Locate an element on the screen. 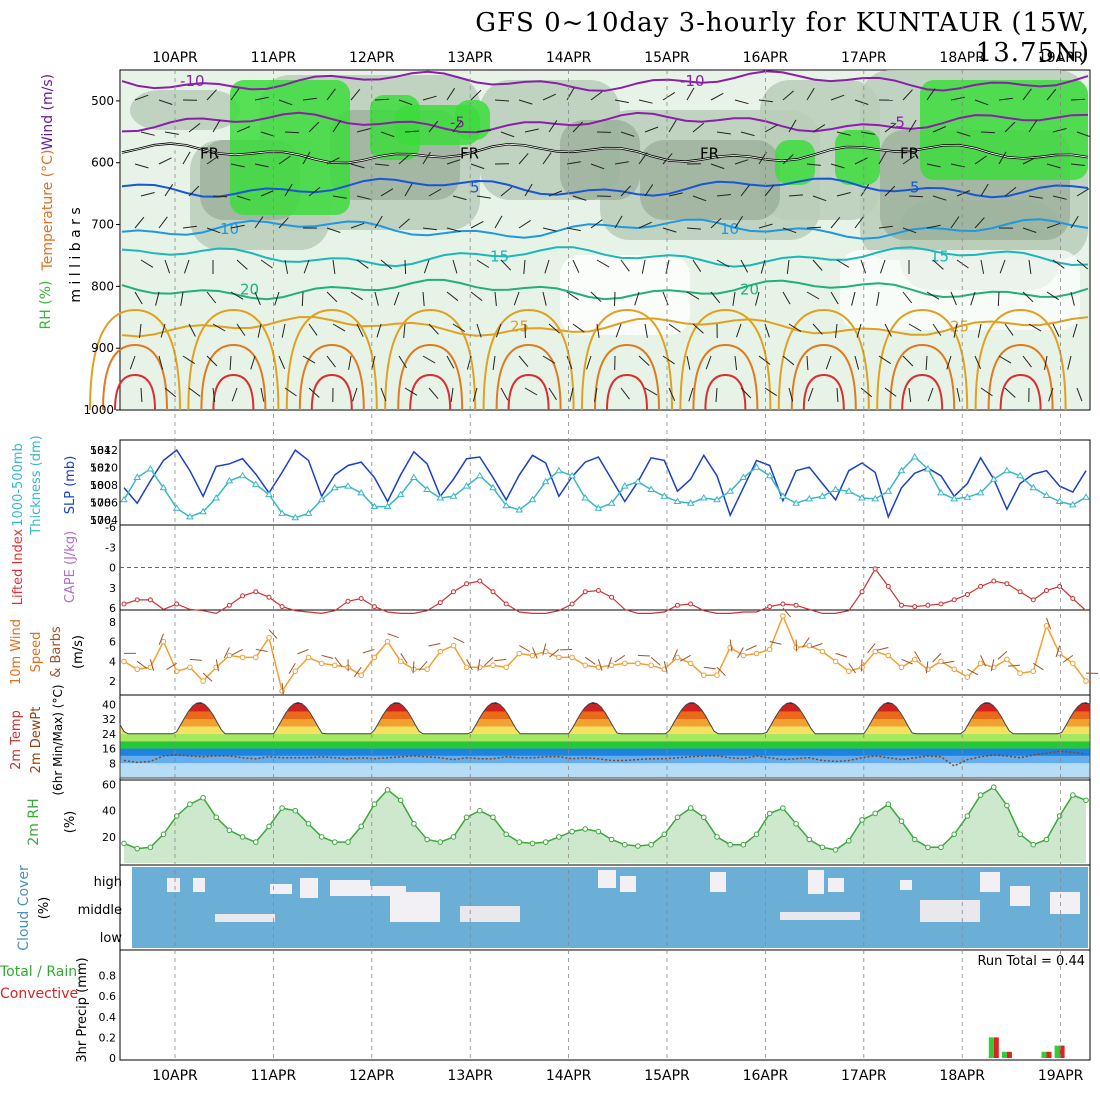 The height and width of the screenshot is (1100, 1100). isotherm-line is located at coordinates (605, 327).